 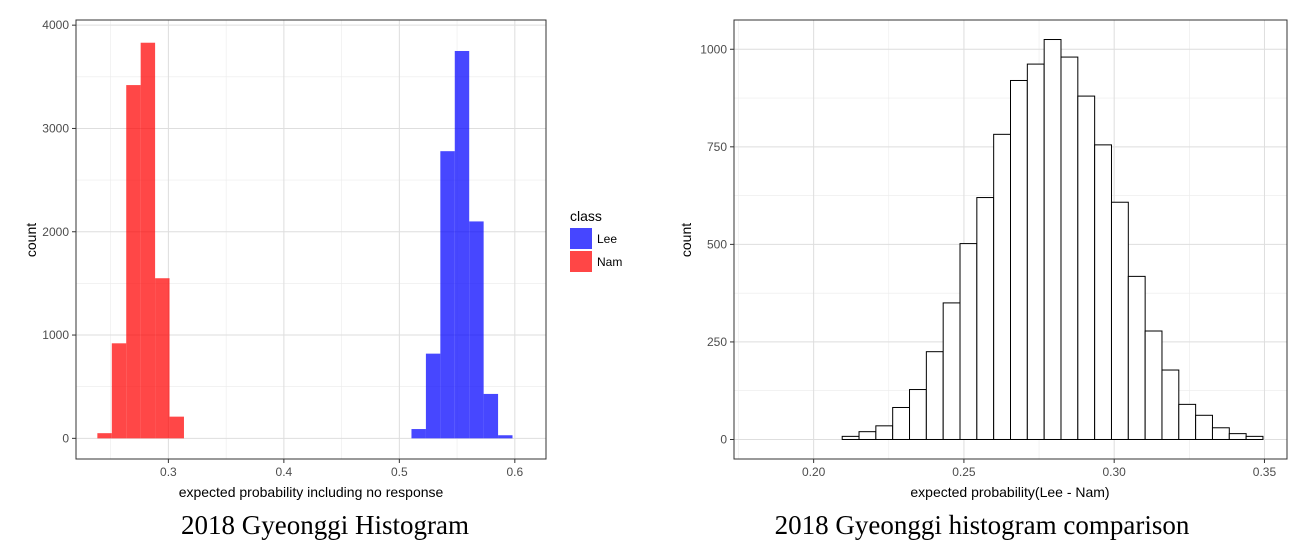 I want to click on y-tick-label: 750, so click(x=717, y=147).